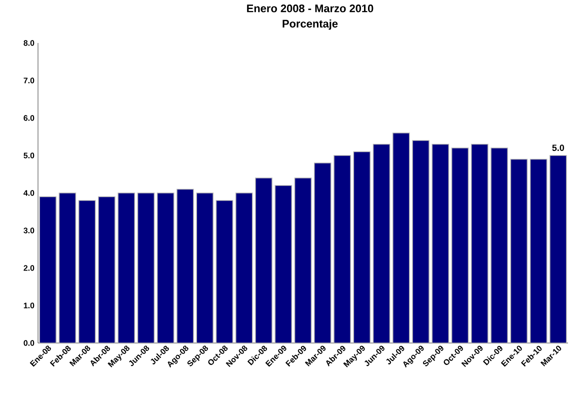 This screenshot has height=405, width=577. I want to click on chart-title: Enero 2008 - Marzo 2010, so click(310, 8).